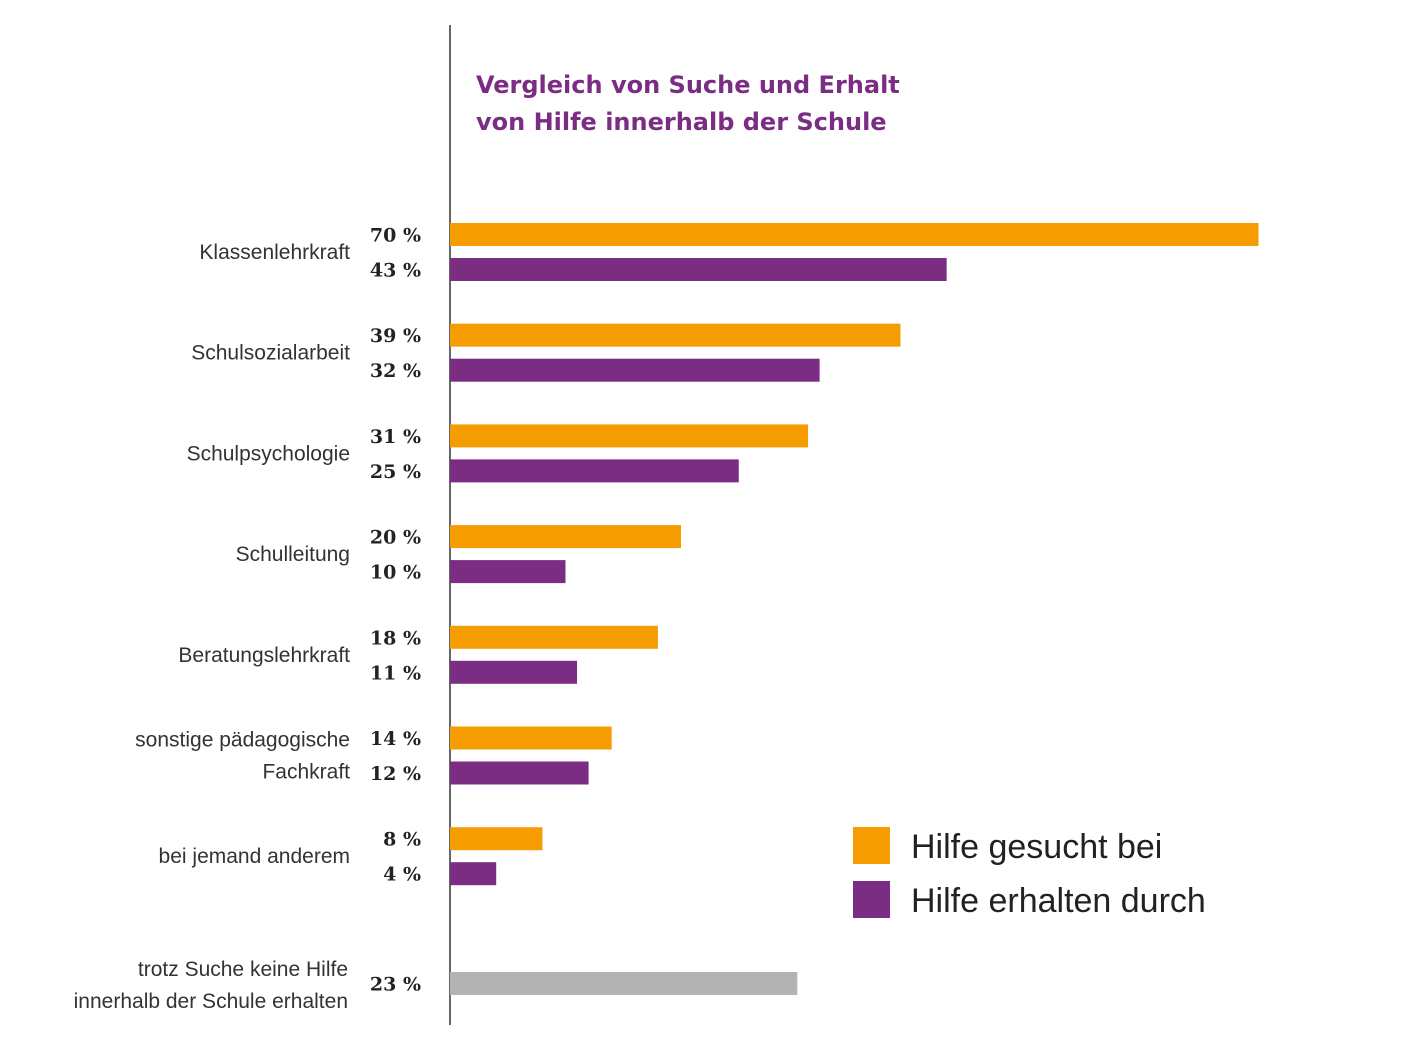  Describe the element at coordinates (624, 983) in the screenshot. I see `bar-keine-hilfe` at that location.